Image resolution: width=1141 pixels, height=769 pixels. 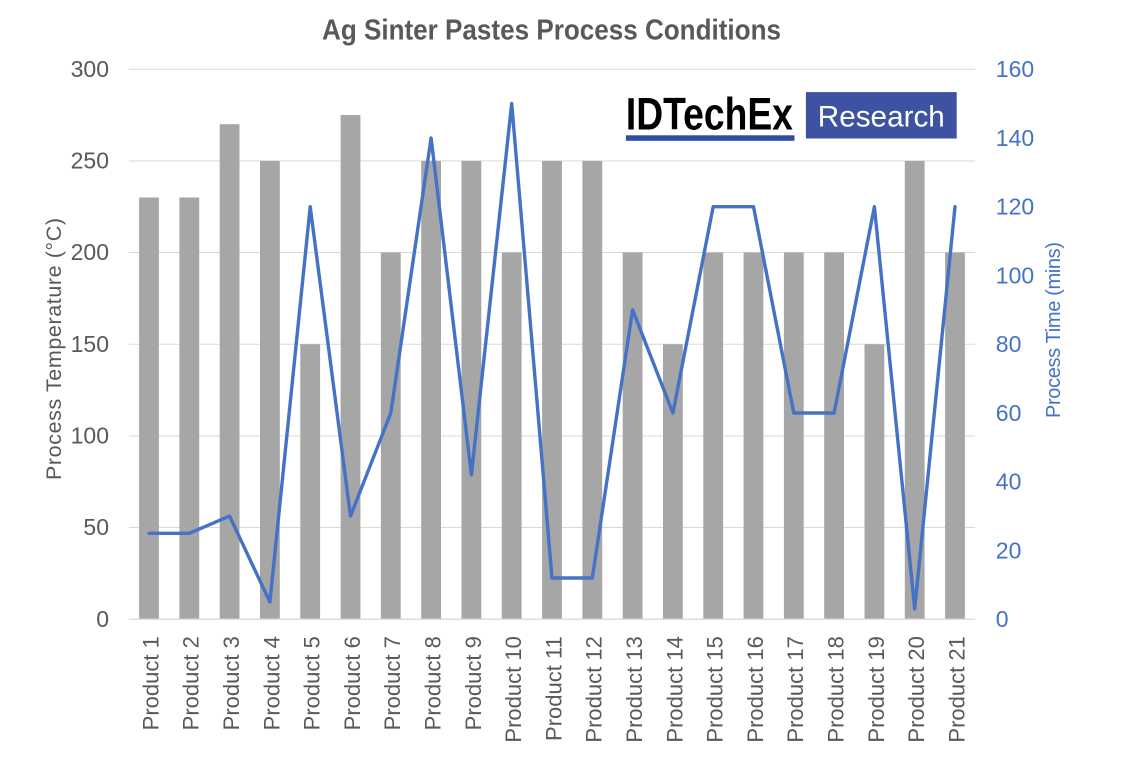 I want to click on svg-text: Product 8, so click(x=433, y=683).